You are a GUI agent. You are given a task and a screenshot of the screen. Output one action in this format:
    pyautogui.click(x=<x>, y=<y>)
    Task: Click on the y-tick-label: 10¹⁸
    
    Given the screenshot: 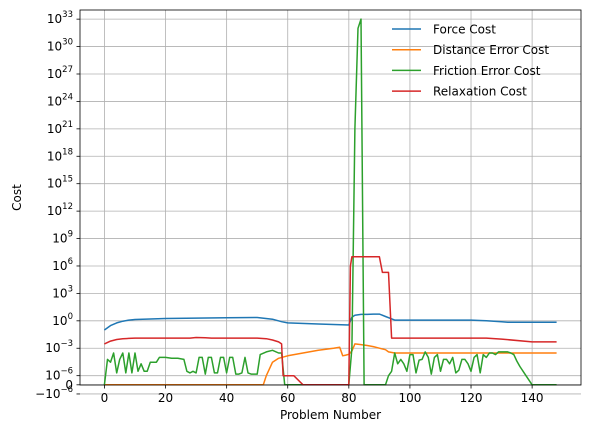 What is the action you would take?
    pyautogui.click(x=60, y=155)
    